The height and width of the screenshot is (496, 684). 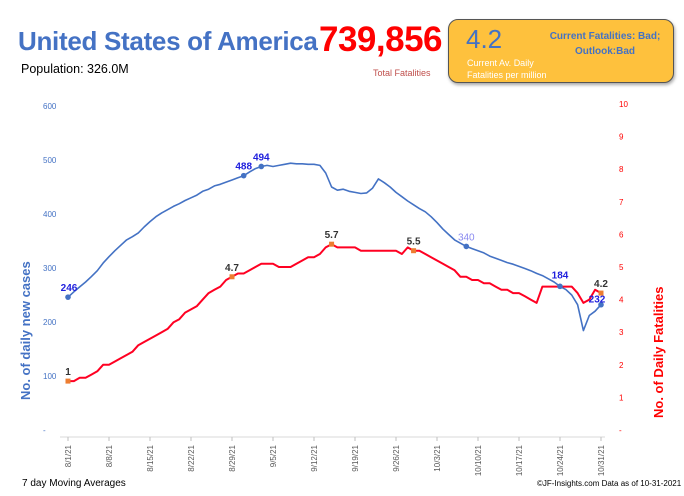 I want to click on right-y-tick-label: 6, so click(x=621, y=234).